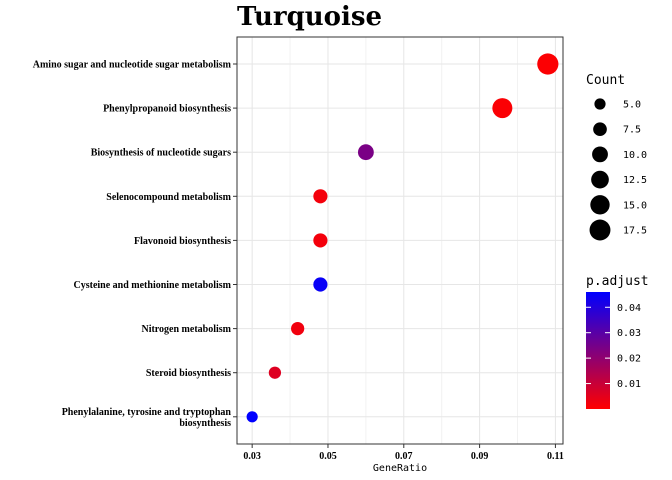 The image size is (672, 480). Describe the element at coordinates (605, 80) in the screenshot. I see `size-legend-title: Count` at that location.